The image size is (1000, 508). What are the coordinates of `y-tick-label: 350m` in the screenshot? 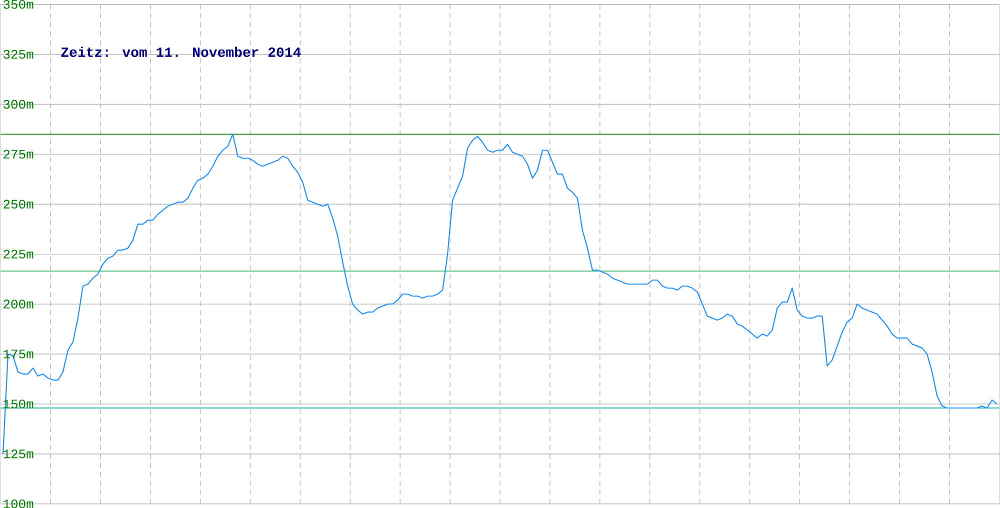 It's located at (19, 4).